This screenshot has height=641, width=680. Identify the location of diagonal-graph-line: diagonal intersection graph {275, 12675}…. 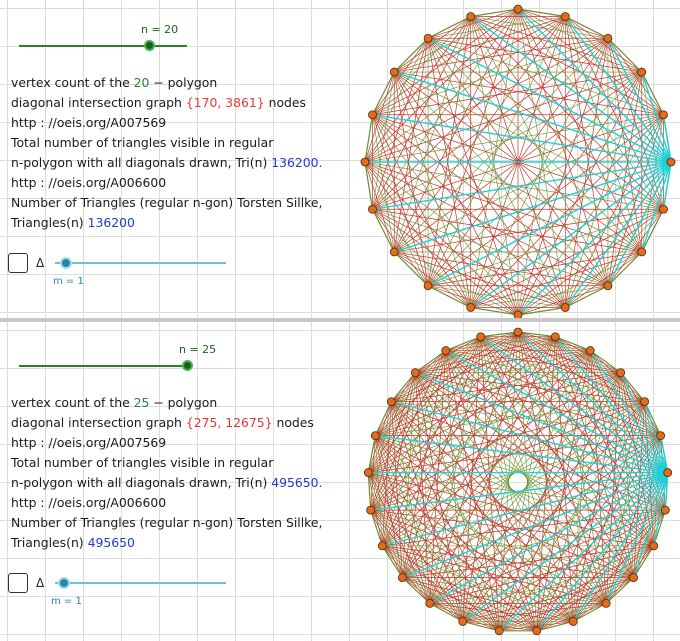
(162, 422).